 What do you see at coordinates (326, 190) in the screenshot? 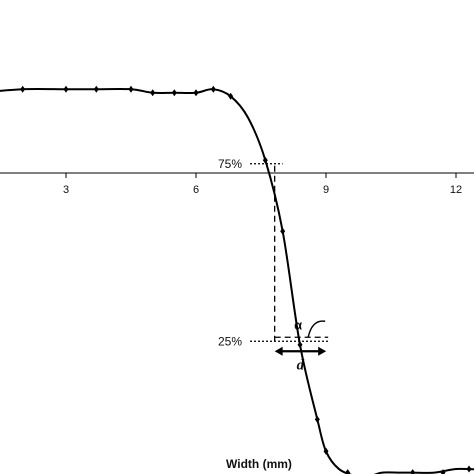
I see `x-tick-label: 9` at bounding box center [326, 190].